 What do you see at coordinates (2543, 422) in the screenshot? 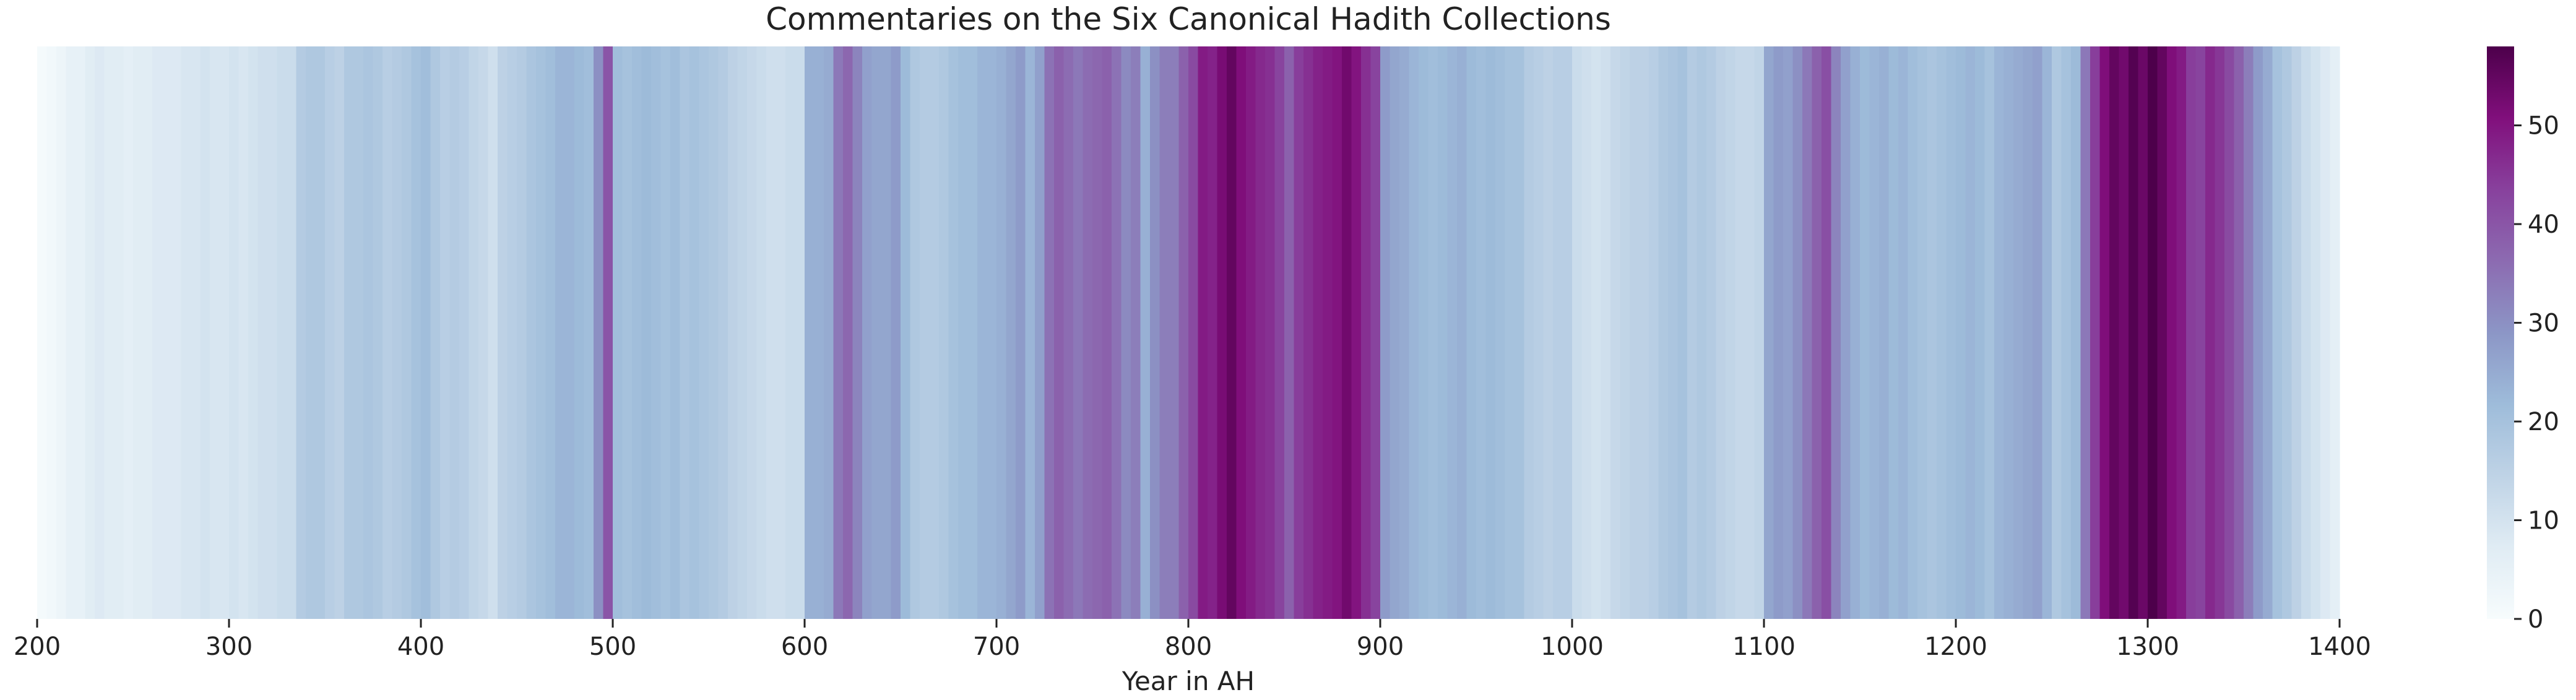
I see `colorbar-tick-label: 20` at bounding box center [2543, 422].